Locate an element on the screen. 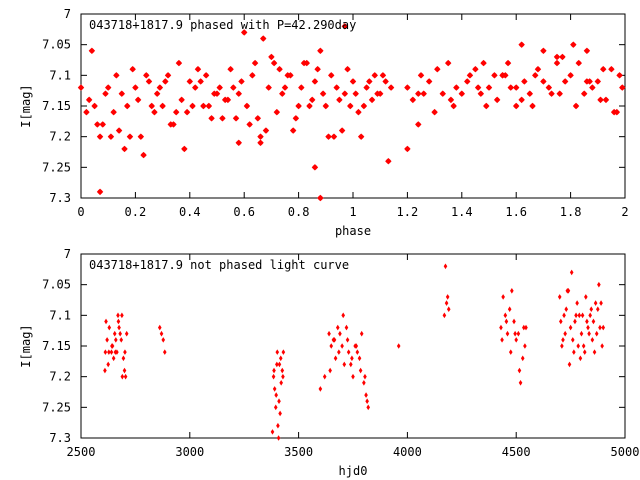 The image size is (640, 480). phased-x-tick-label: 0.2 is located at coordinates (136, 212).